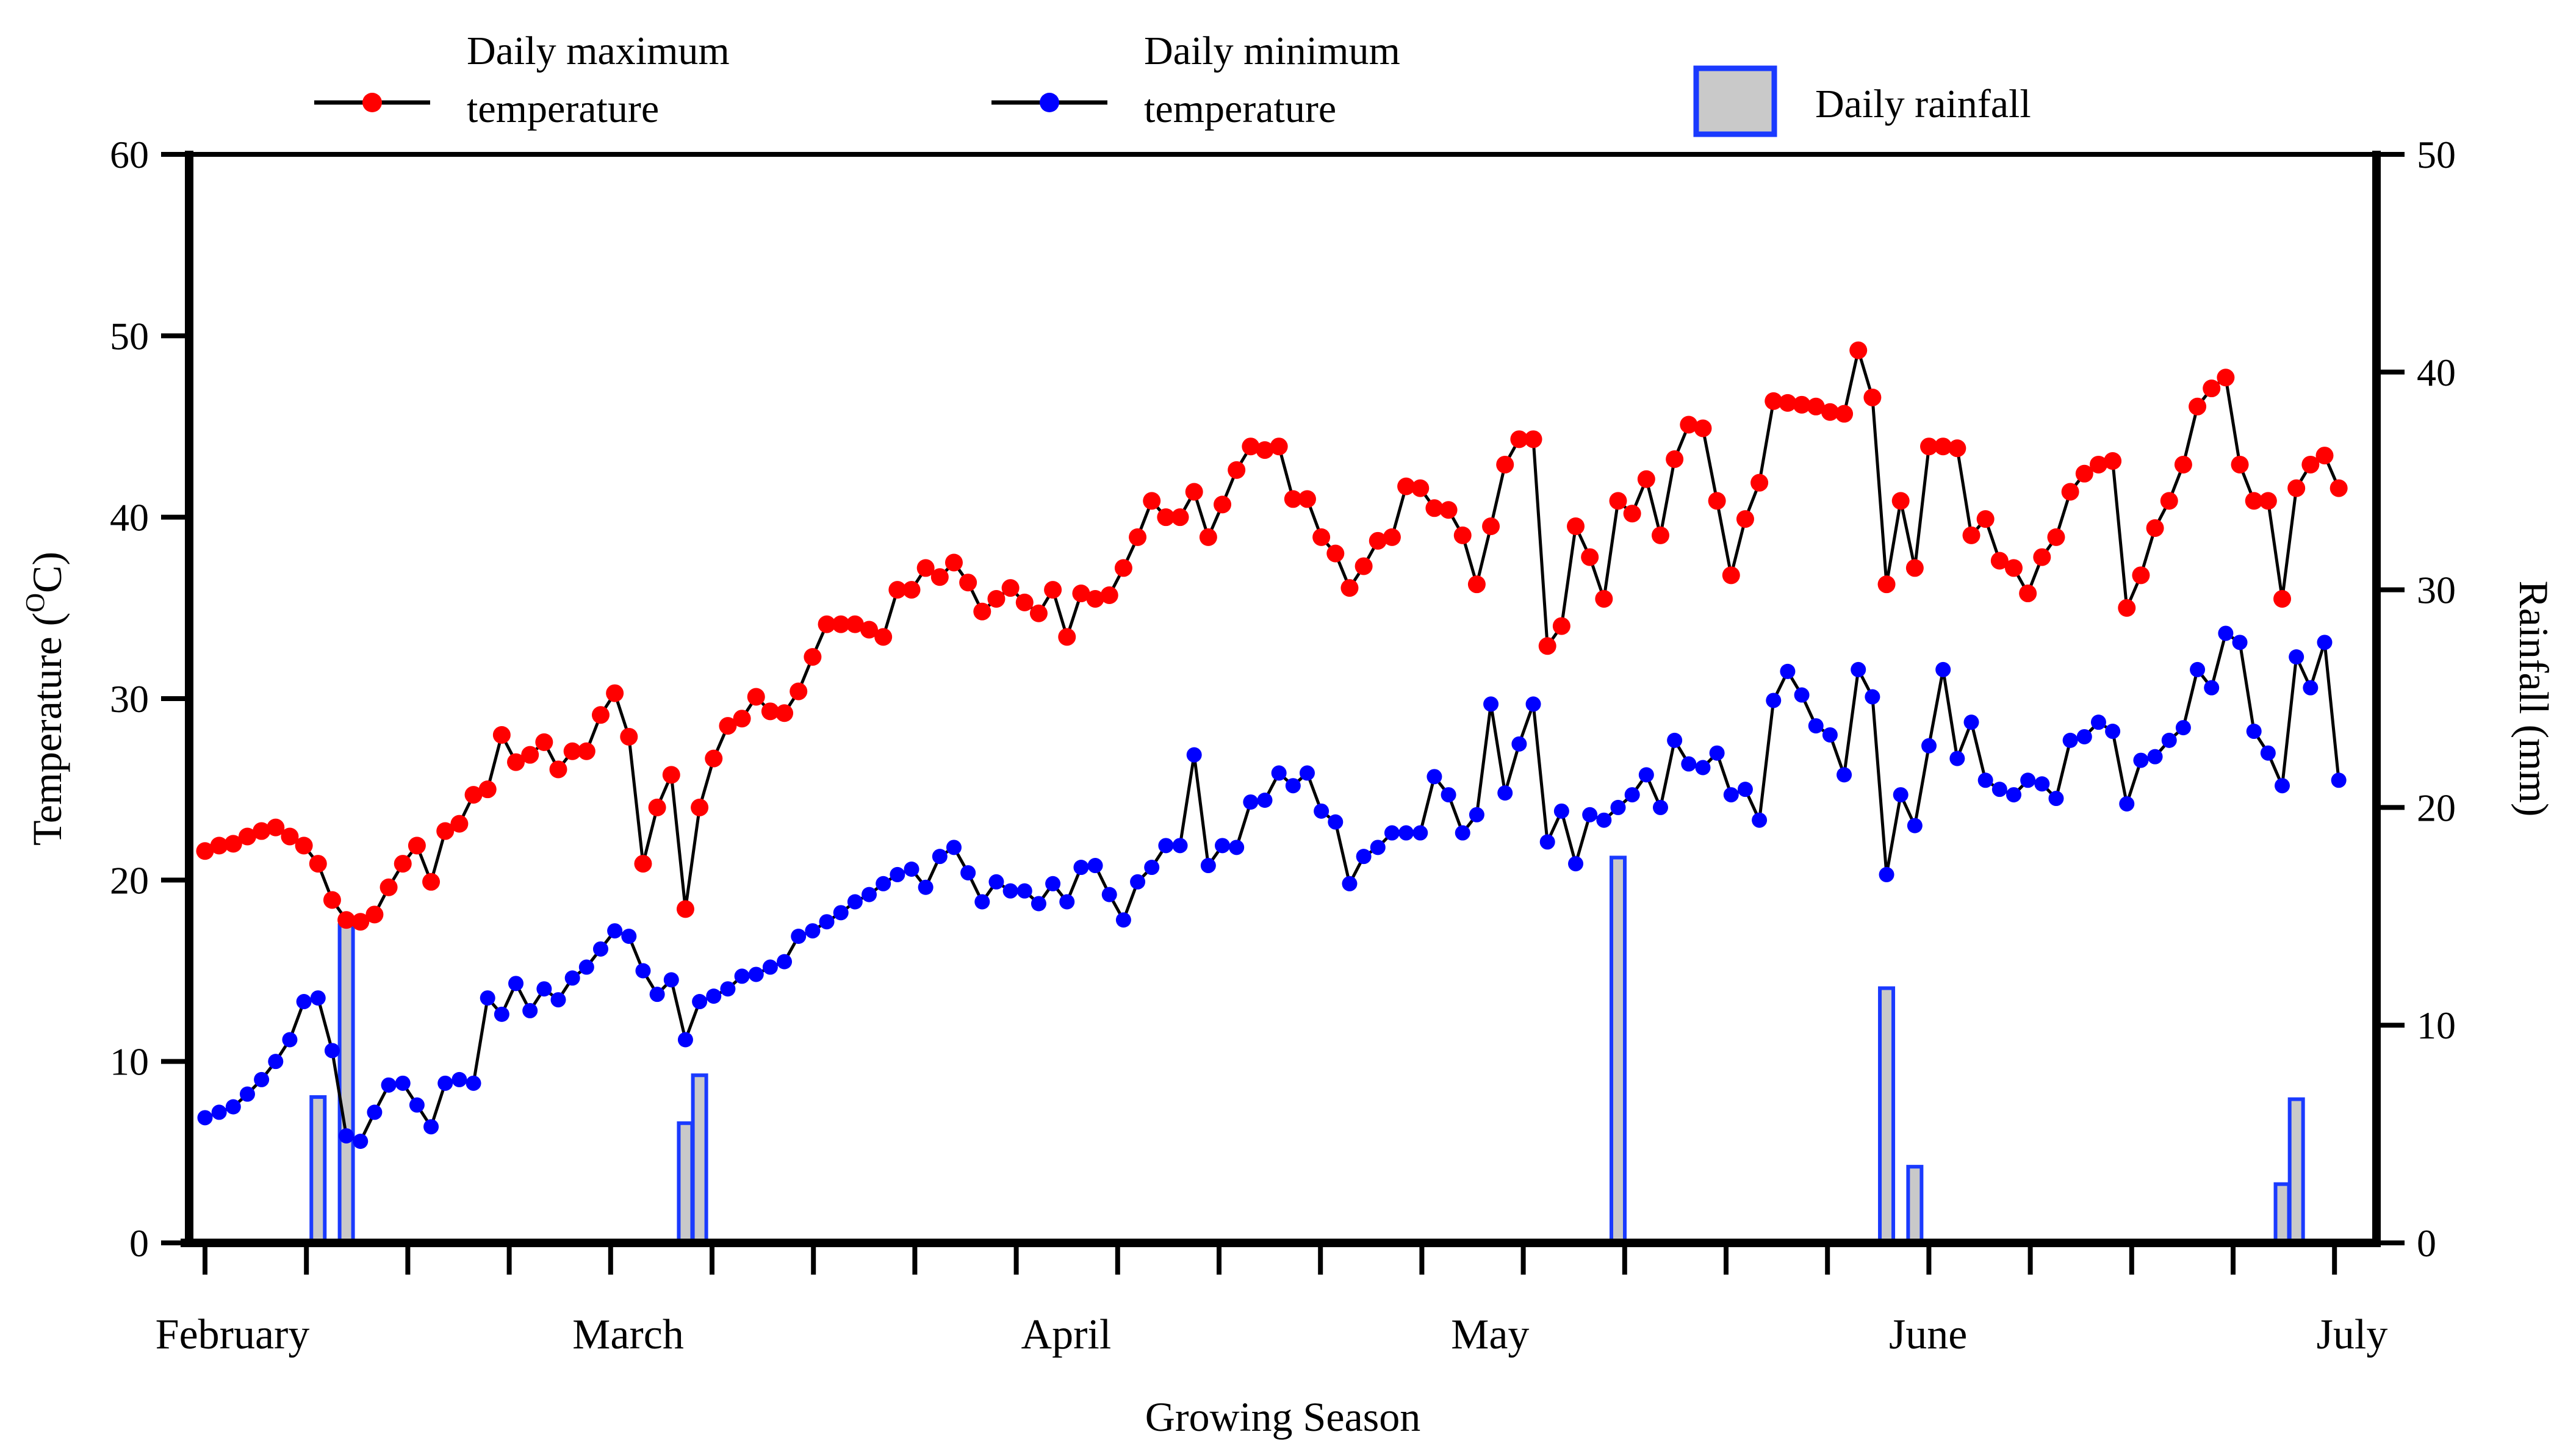 This screenshot has width=2576, height=1454. What do you see at coordinates (1923, 104) in the screenshot?
I see `legend-label: Daily rainfall` at bounding box center [1923, 104].